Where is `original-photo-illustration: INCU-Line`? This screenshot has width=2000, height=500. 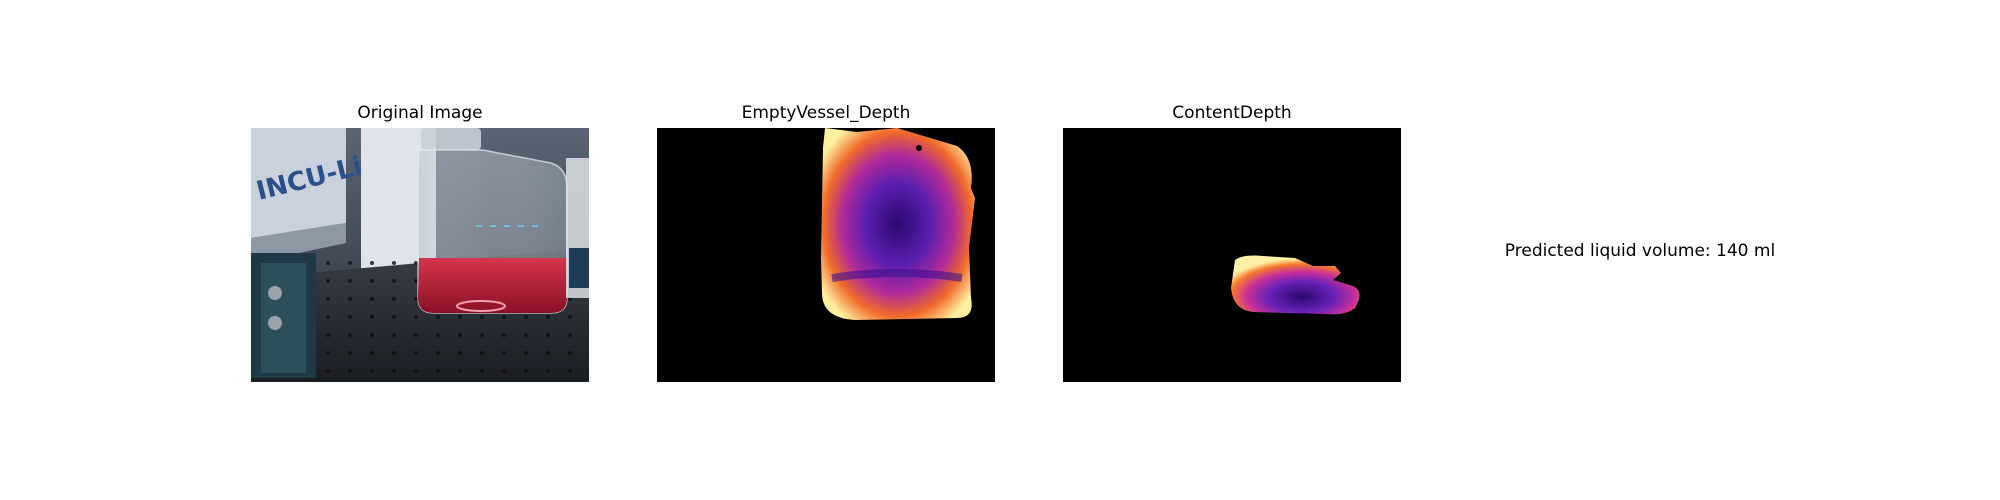
original-photo-illustration: INCU-Line is located at coordinates (420, 255).